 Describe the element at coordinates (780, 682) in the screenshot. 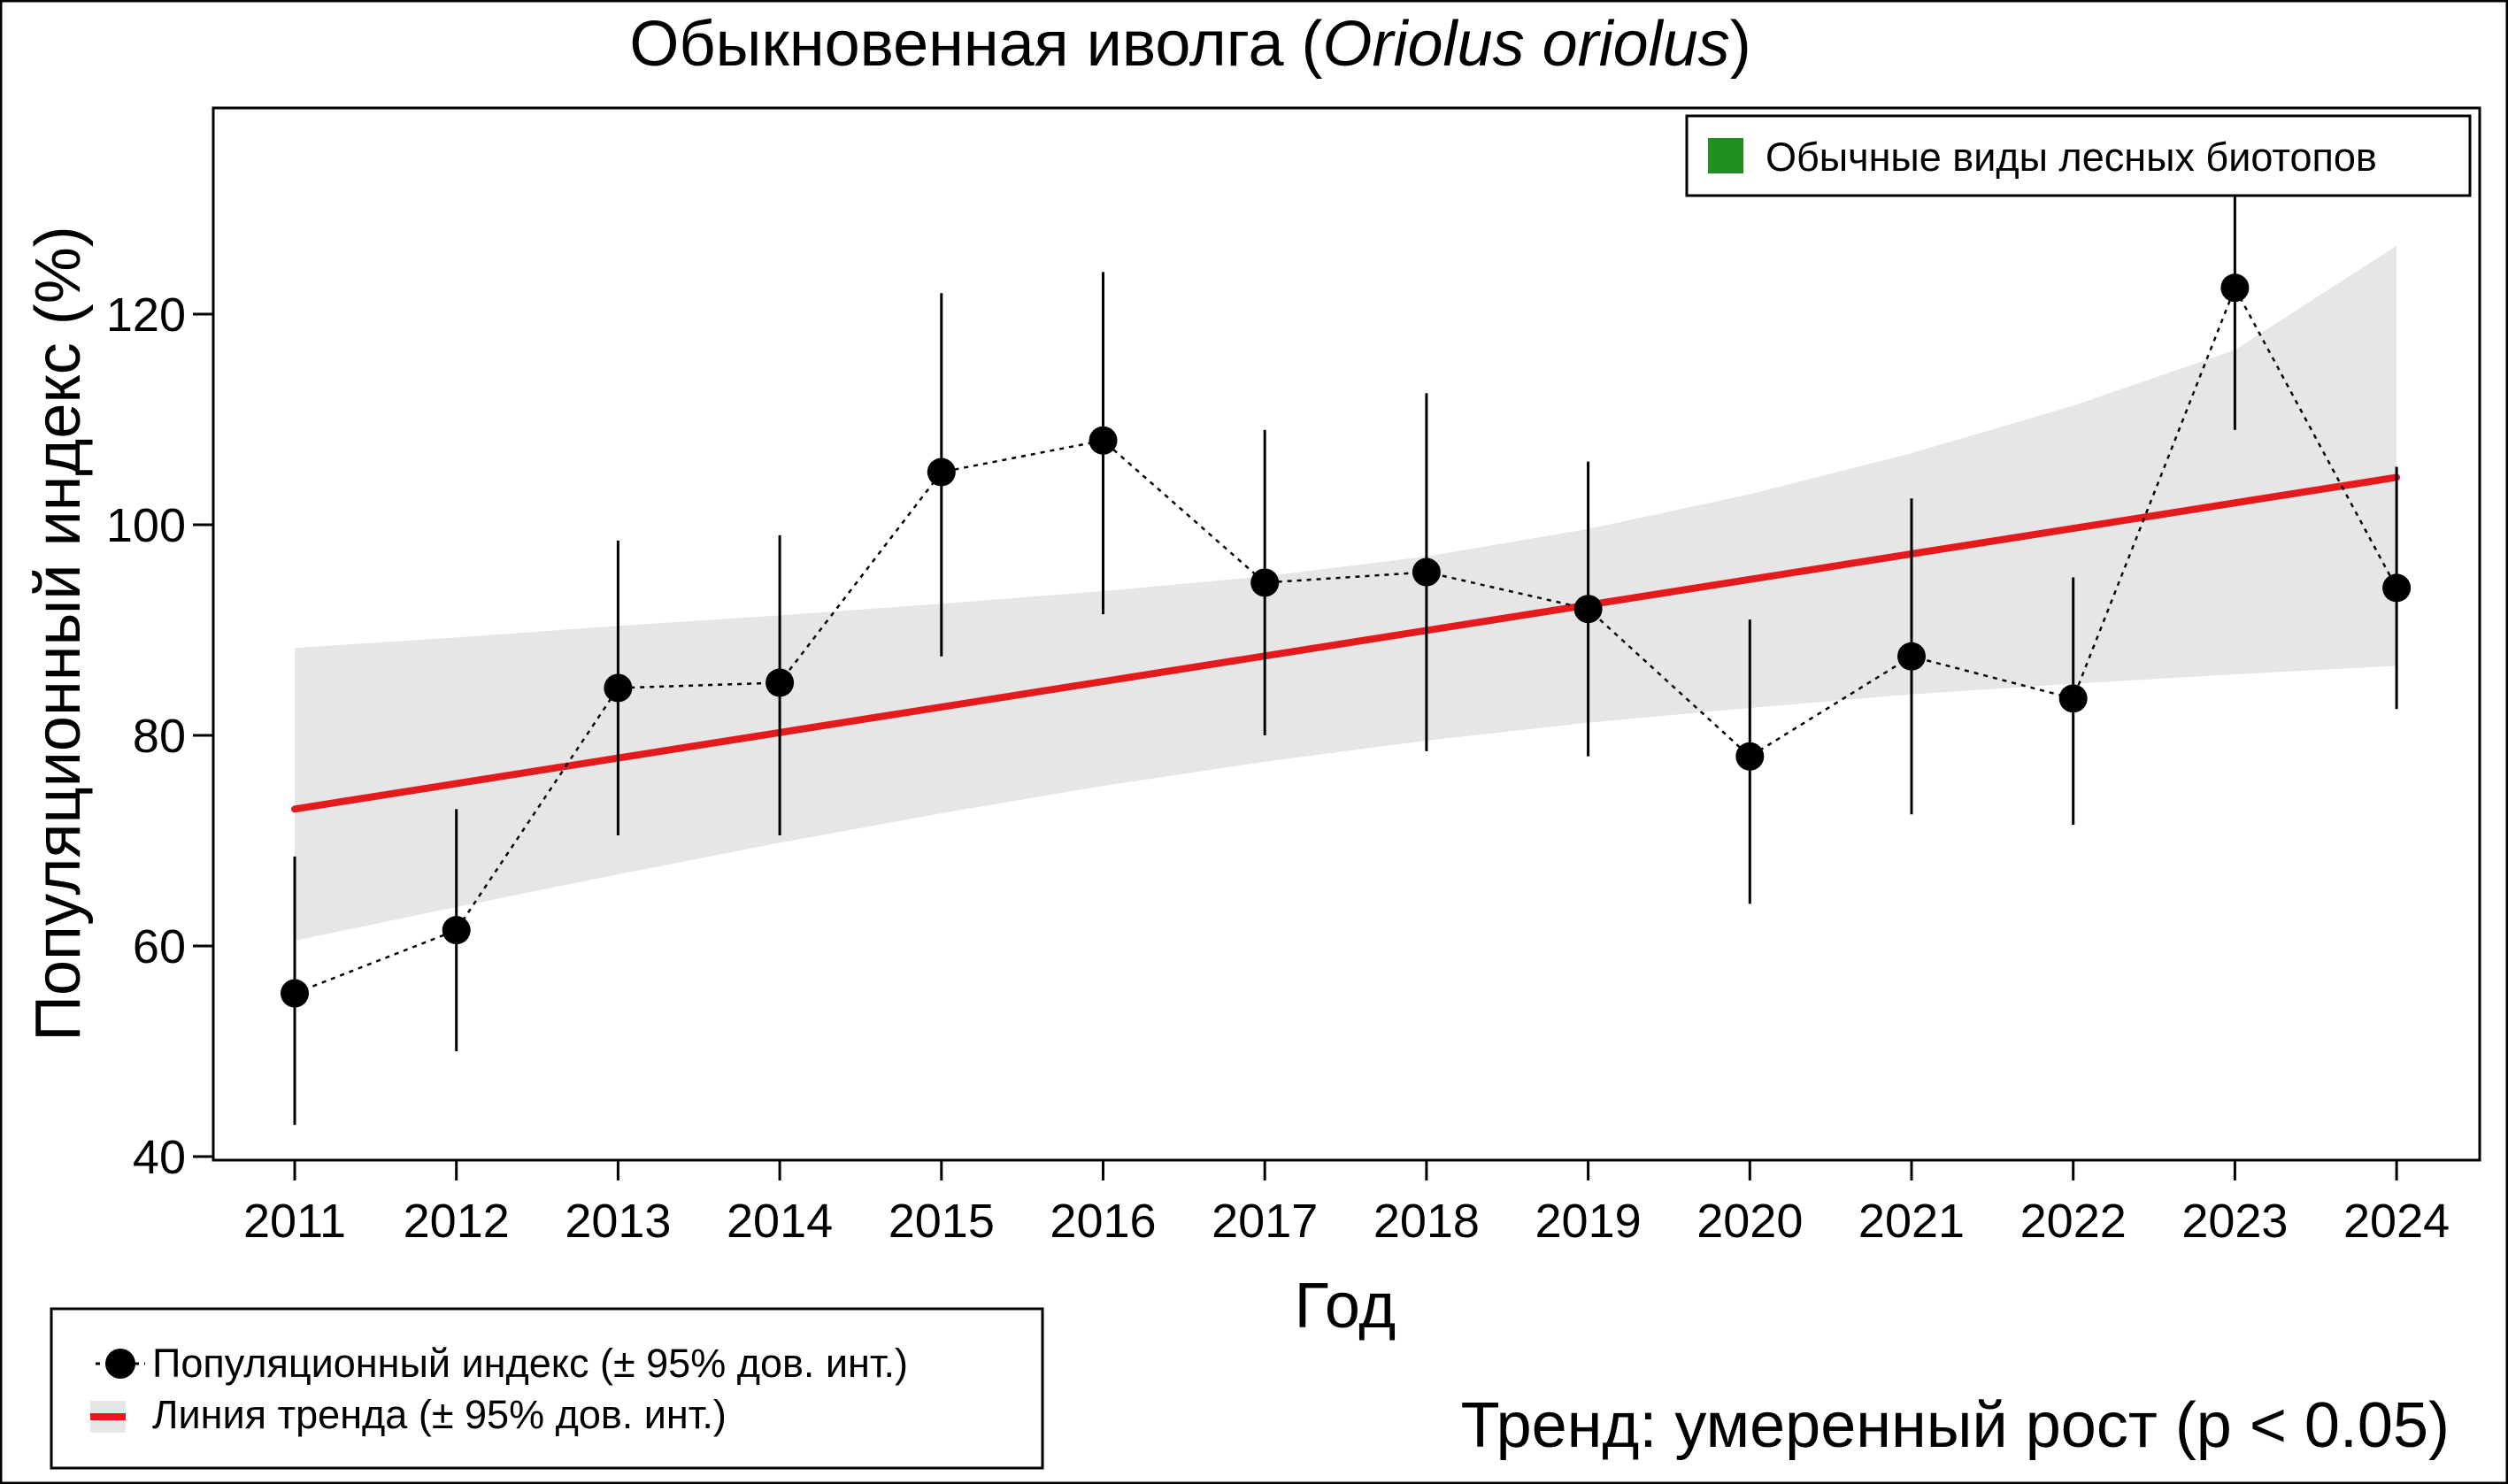

I see `index-point-2014` at that location.